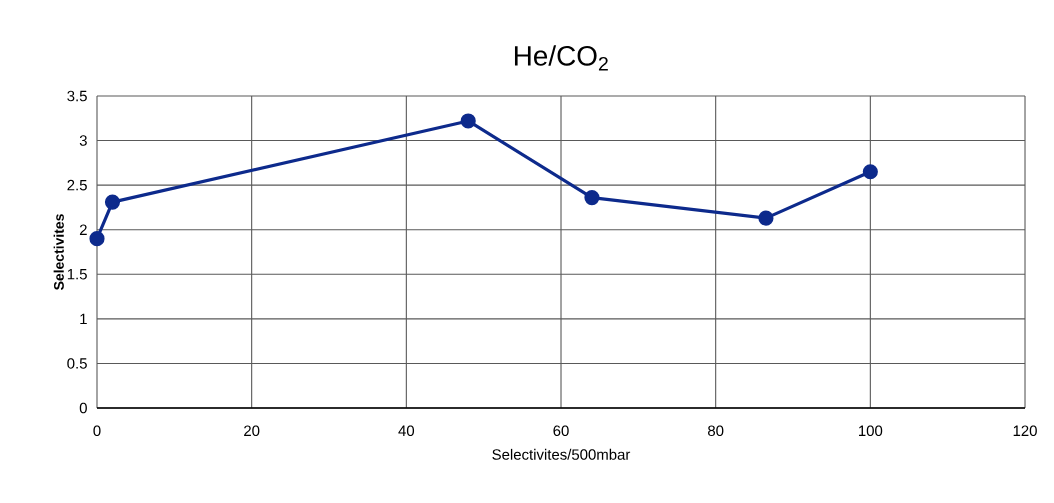  What do you see at coordinates (77, 185) in the screenshot?
I see `y-tick-label: 2.5` at bounding box center [77, 185].